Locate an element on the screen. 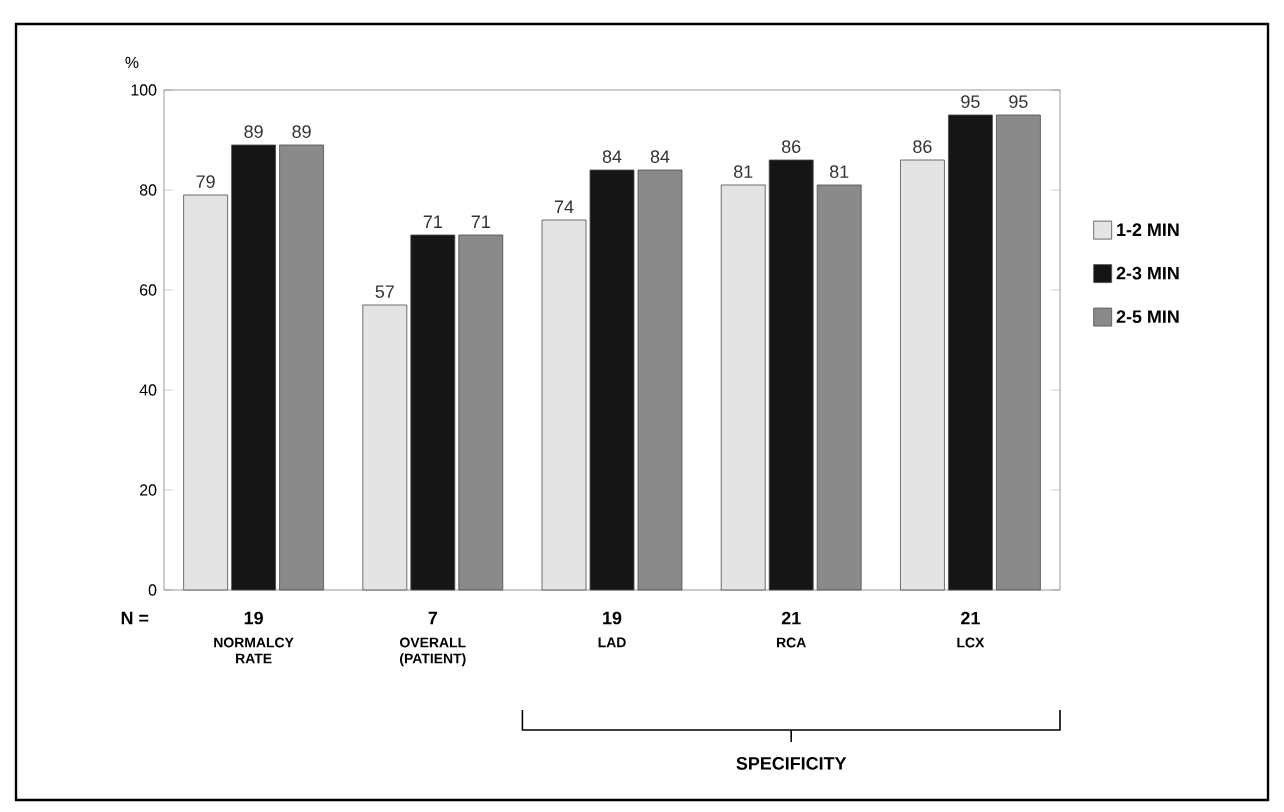 The image size is (1284, 812). text: N = is located at coordinates (135, 618).